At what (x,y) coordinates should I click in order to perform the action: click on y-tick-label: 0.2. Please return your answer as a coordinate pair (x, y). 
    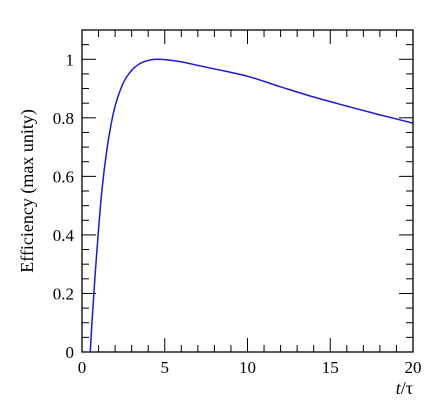
    Looking at the image, I should click on (63, 293).